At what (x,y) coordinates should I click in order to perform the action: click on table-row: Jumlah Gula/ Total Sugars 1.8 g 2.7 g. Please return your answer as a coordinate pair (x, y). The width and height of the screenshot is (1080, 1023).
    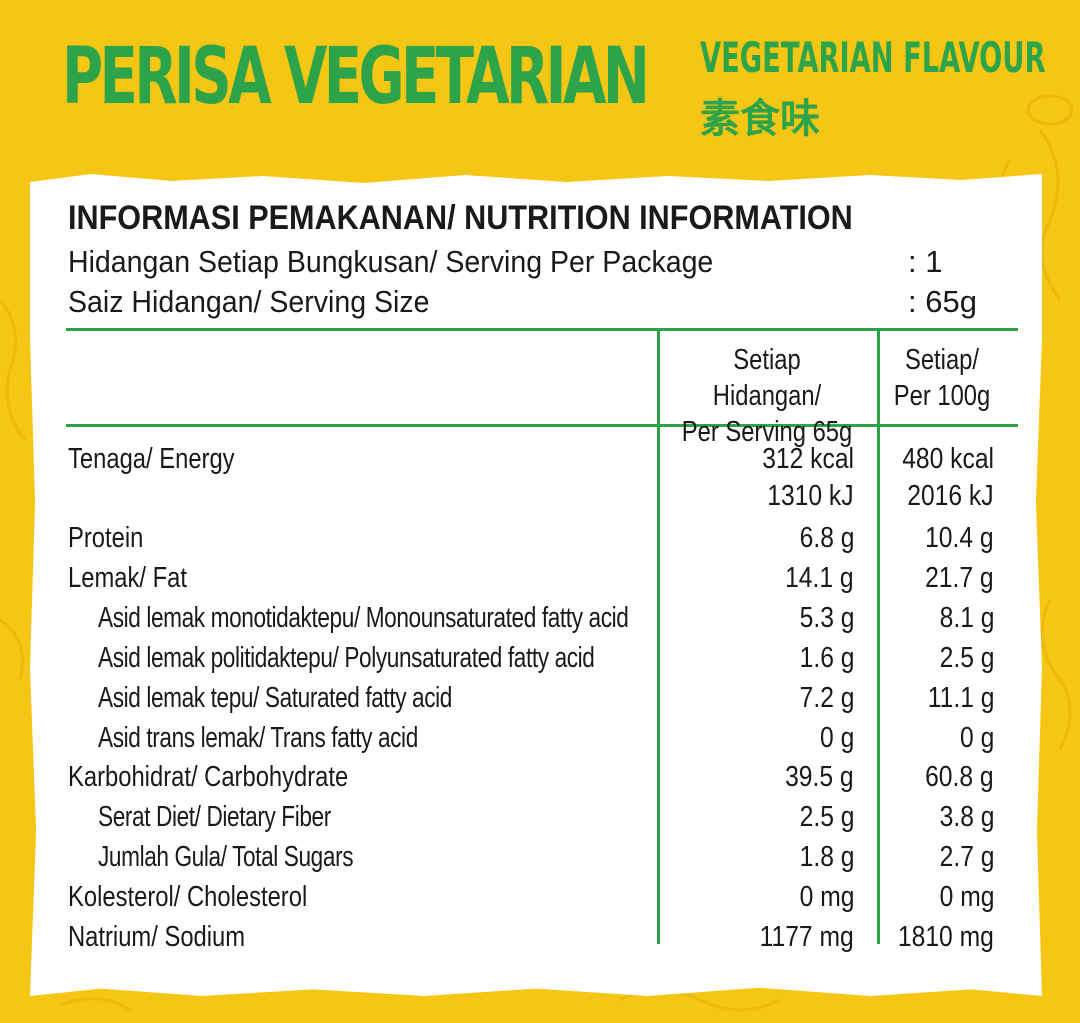
    Looking at the image, I should click on (540, 857).